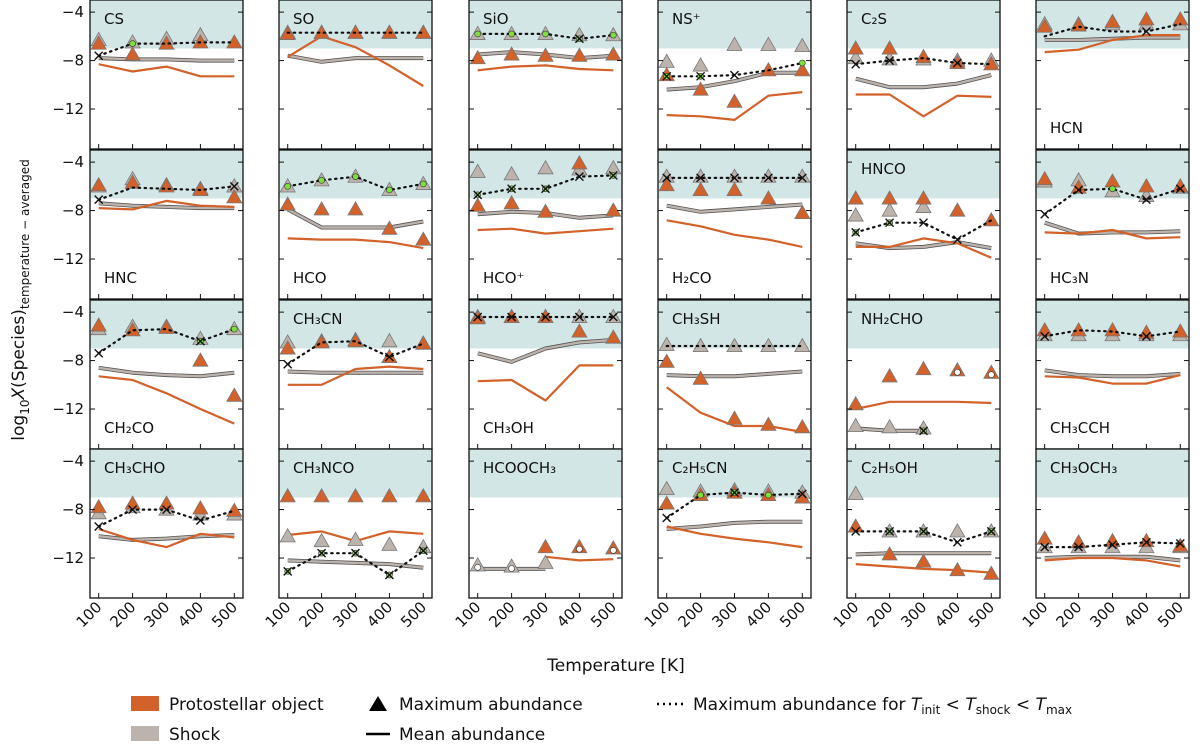  What do you see at coordinates (472, 734) in the screenshot?
I see `legend-mean-label: Mean abundance` at bounding box center [472, 734].